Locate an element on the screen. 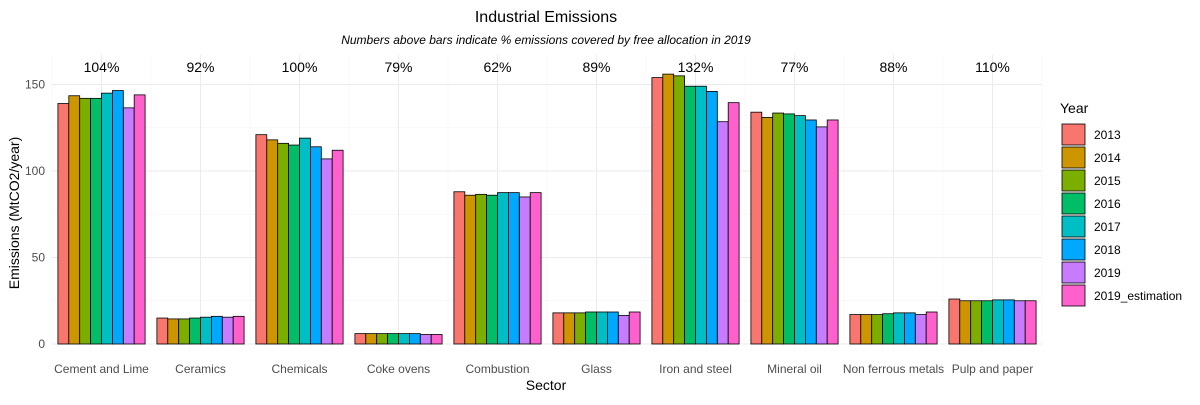  legend-label: 2015 is located at coordinates (1107, 181).